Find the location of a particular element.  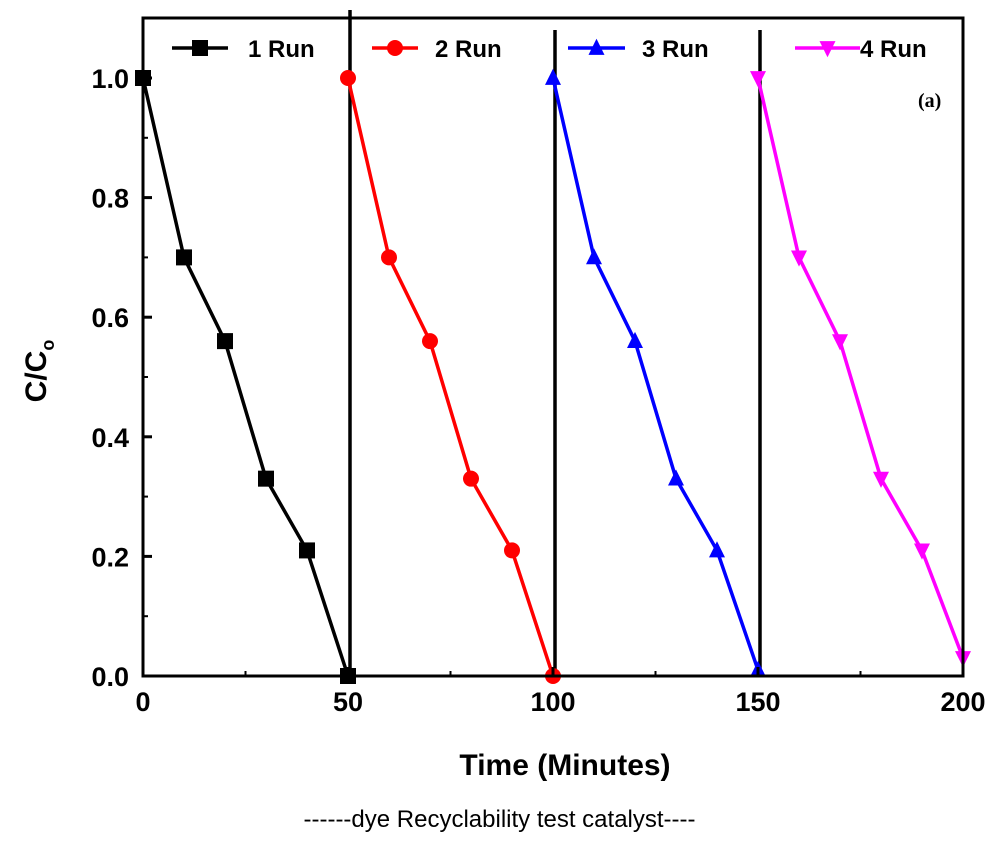

x-tick-label: 0 is located at coordinates (142, 702).